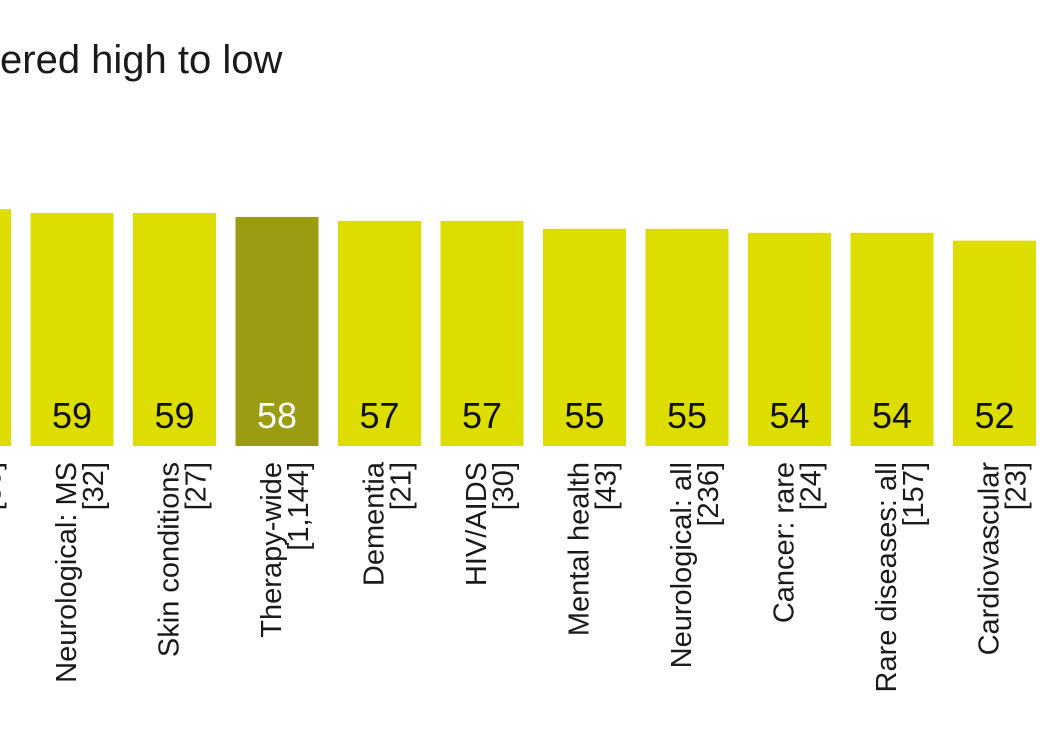 The height and width of the screenshot is (730, 1040). I want to click on category-name: Cardiovascular, so click(990, 559).